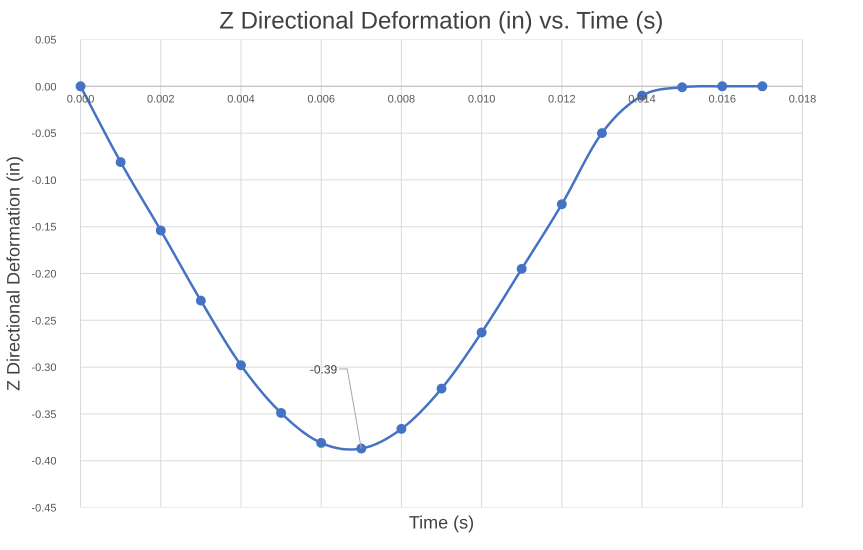 This screenshot has width=863, height=550. What do you see at coordinates (441, 522) in the screenshot?
I see `x-axis-title: Time (s)` at bounding box center [441, 522].